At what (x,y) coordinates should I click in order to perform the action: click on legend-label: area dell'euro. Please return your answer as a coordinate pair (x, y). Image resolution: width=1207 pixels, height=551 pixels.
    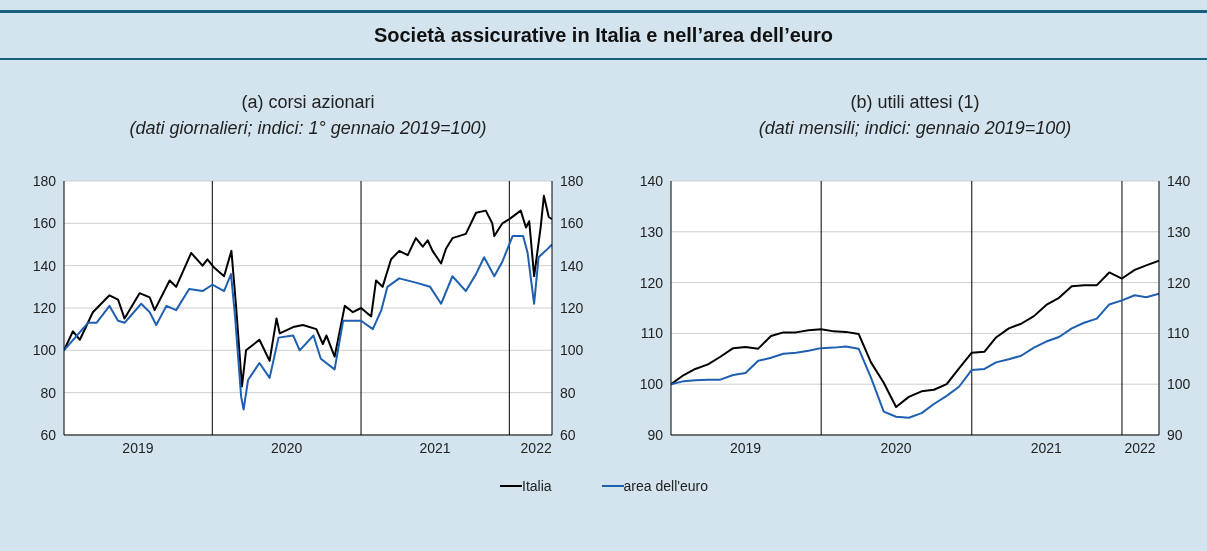
    Looking at the image, I should click on (665, 486).